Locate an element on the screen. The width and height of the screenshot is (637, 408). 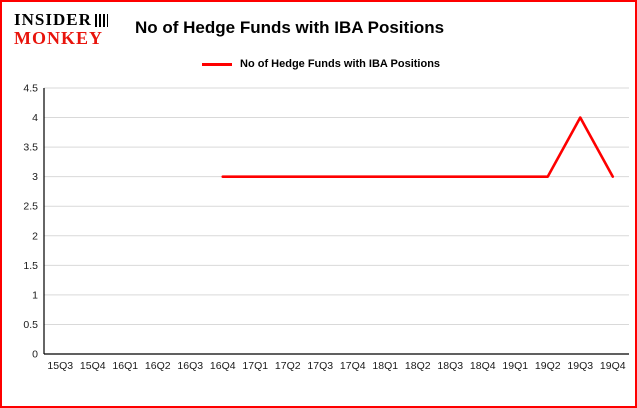
legend-label: No of Hedge Funds with IBA Positions is located at coordinates (340, 64).